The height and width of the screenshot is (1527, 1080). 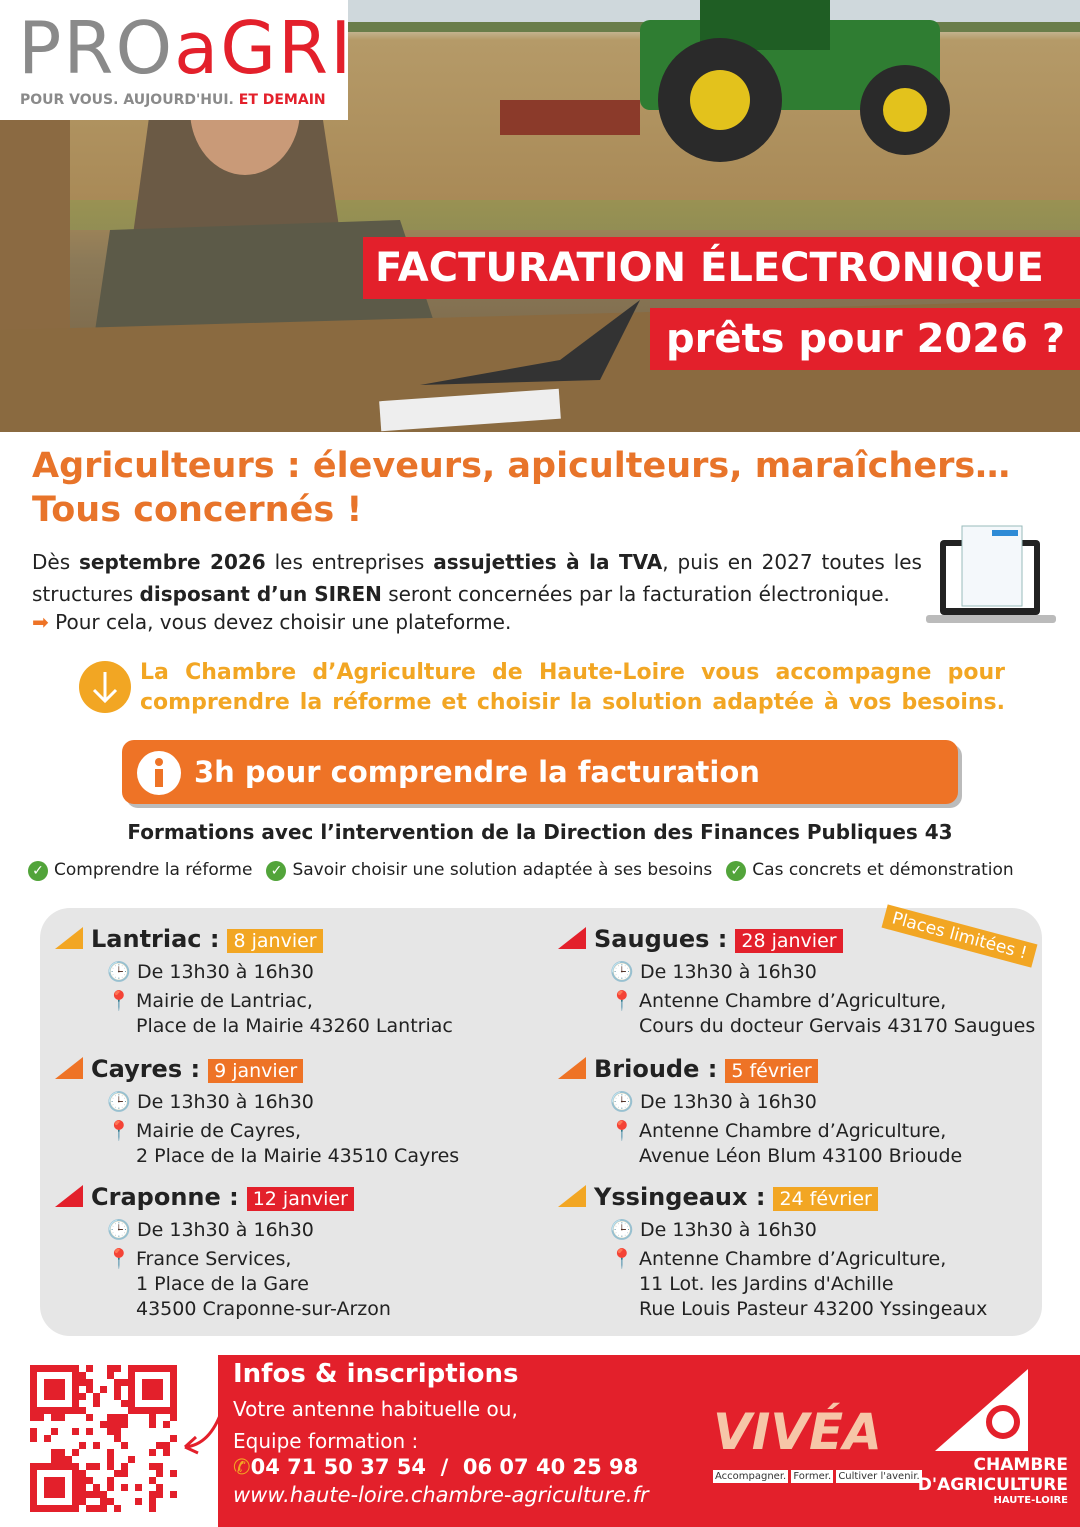 I want to click on arrow-icon: ➡, so click(x=40, y=622).